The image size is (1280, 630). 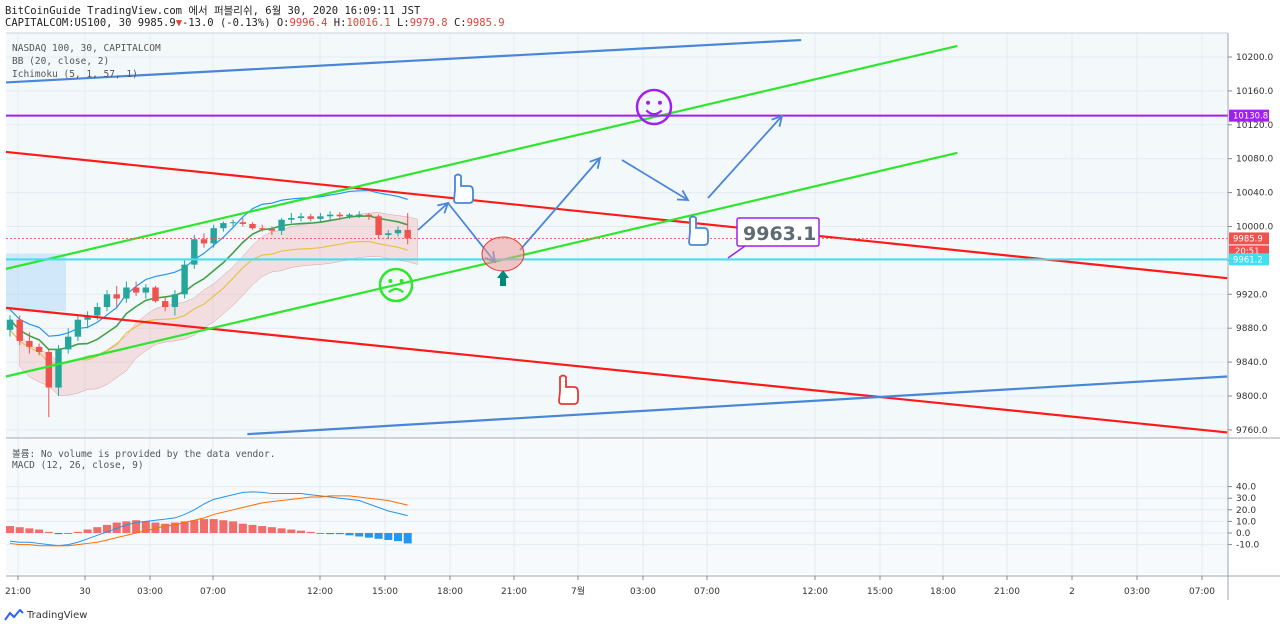 What do you see at coordinates (340, 23) in the screenshot?
I see `high-label: H:` at bounding box center [340, 23].